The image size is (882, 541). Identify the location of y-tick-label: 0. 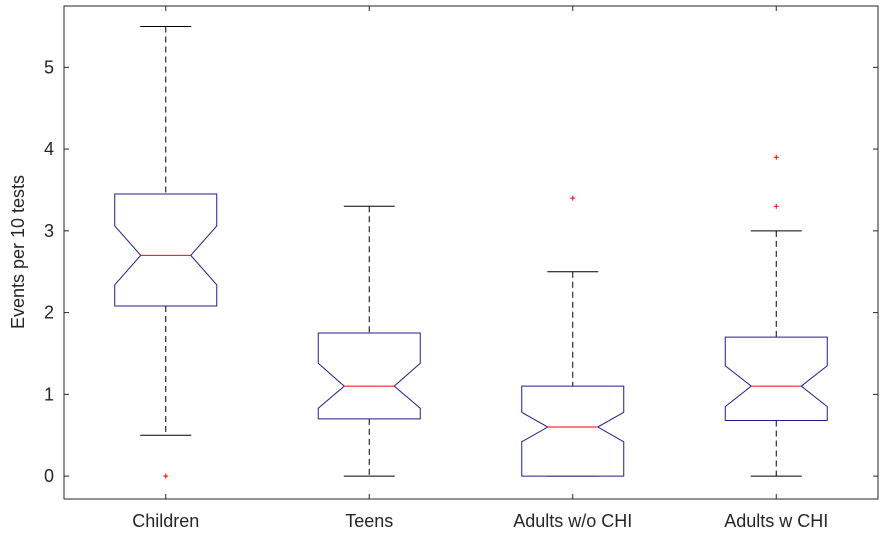
(49, 476).